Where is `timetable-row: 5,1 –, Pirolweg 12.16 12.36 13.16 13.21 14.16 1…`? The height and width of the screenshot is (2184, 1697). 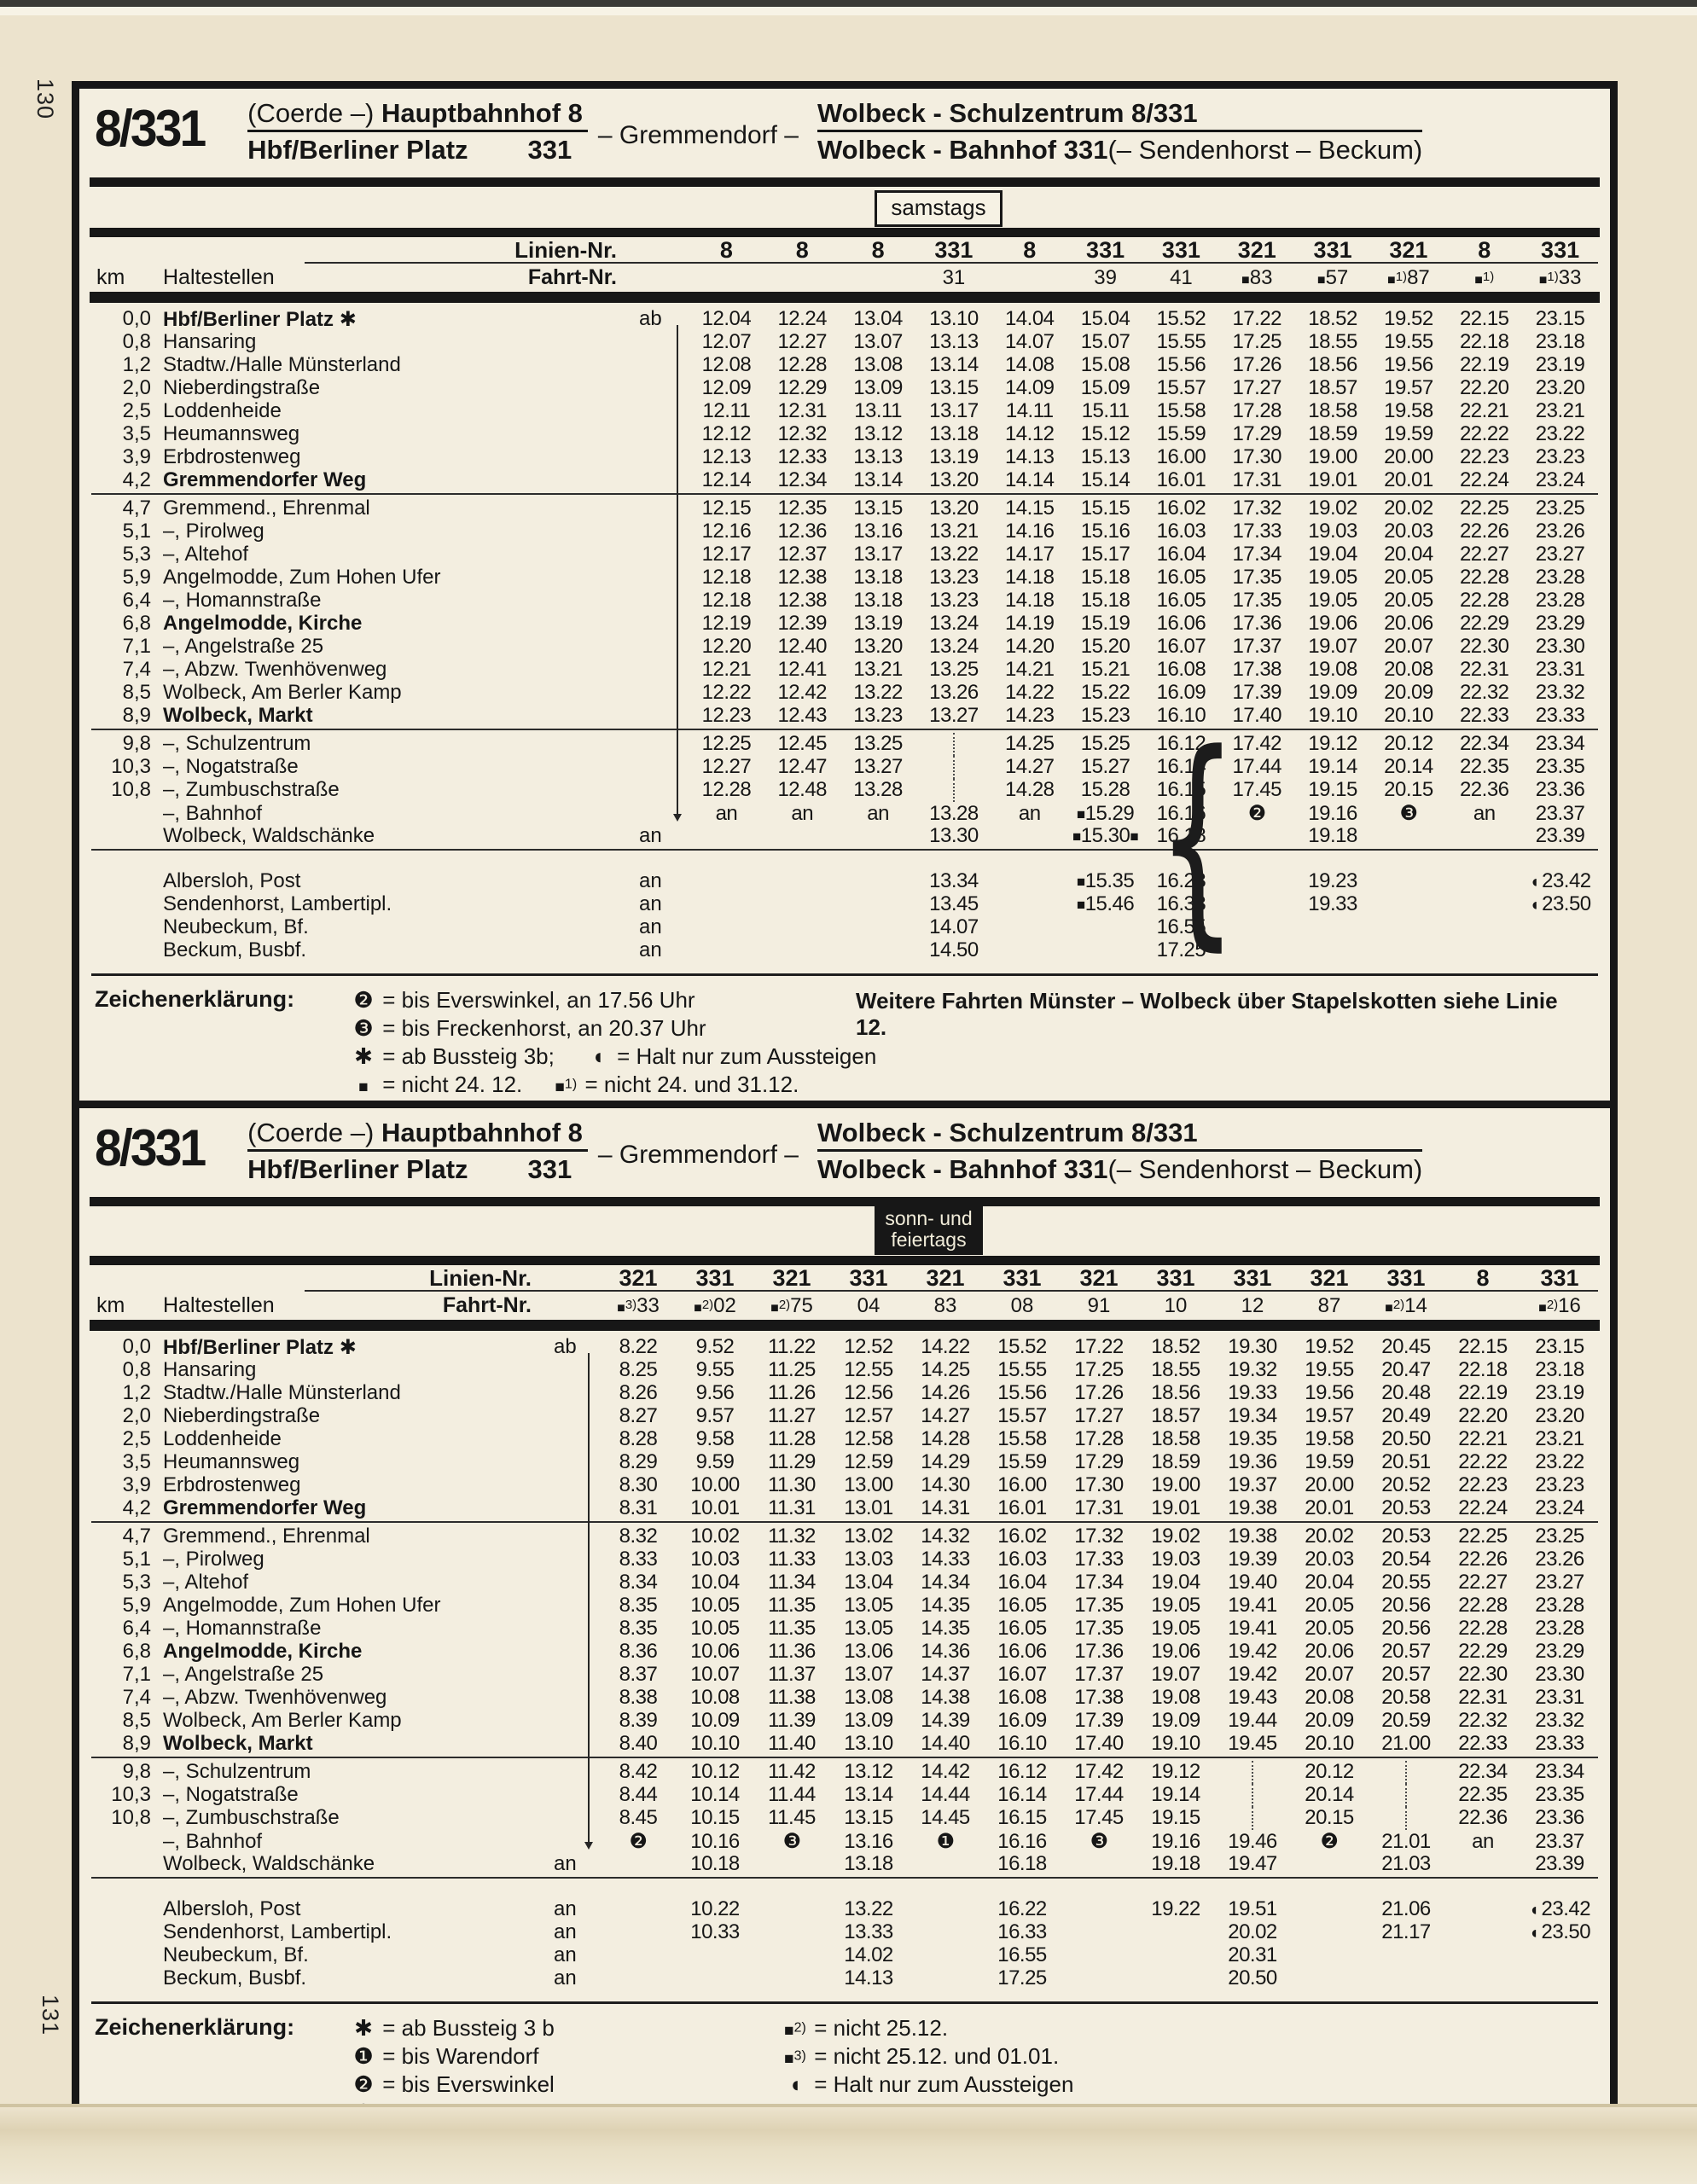
timetable-row: 5,1 –, Pirolweg 12.16 12.36 13.16 13.21 14.16 1… is located at coordinates (844, 532).